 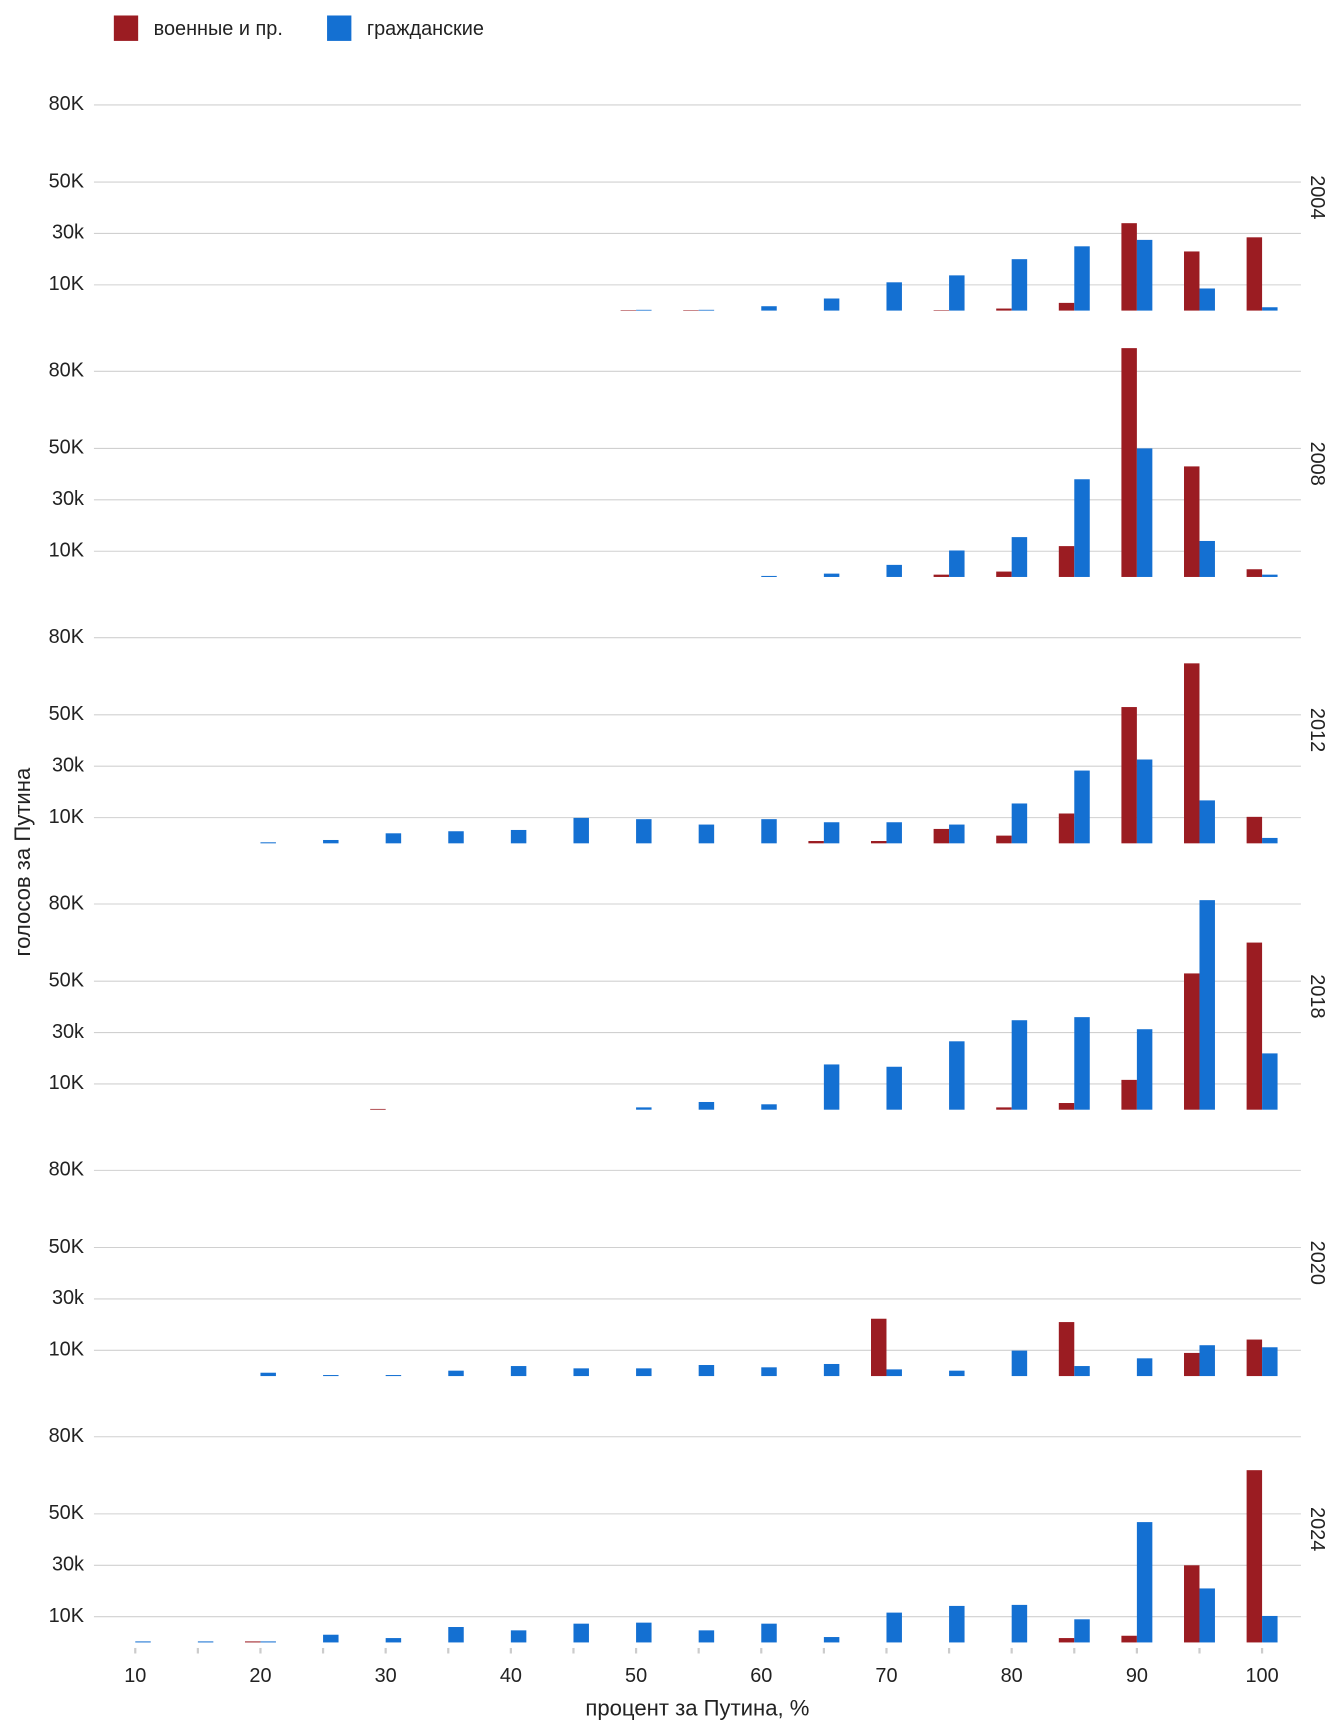 I want to click on legend-swatch, so click(x=339, y=28).